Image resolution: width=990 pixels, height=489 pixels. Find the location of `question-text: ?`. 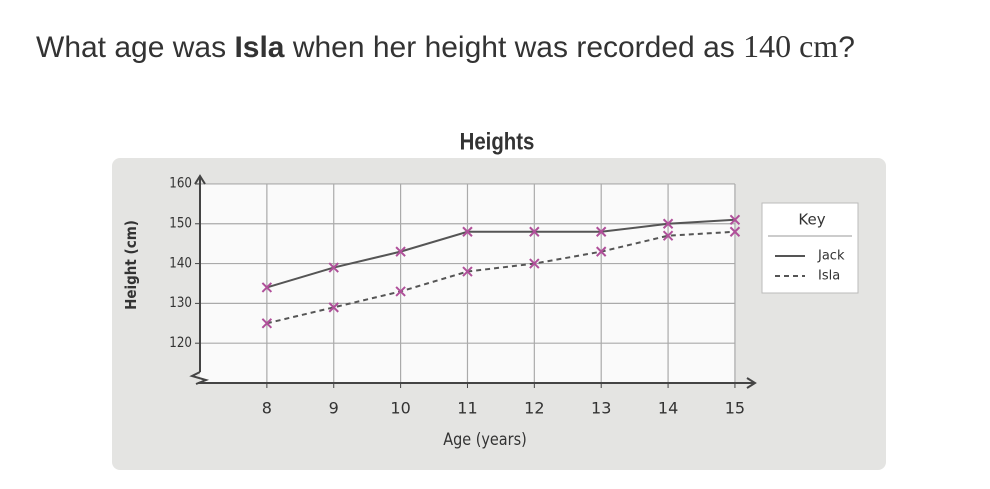

question-text: ? is located at coordinates (846, 47).